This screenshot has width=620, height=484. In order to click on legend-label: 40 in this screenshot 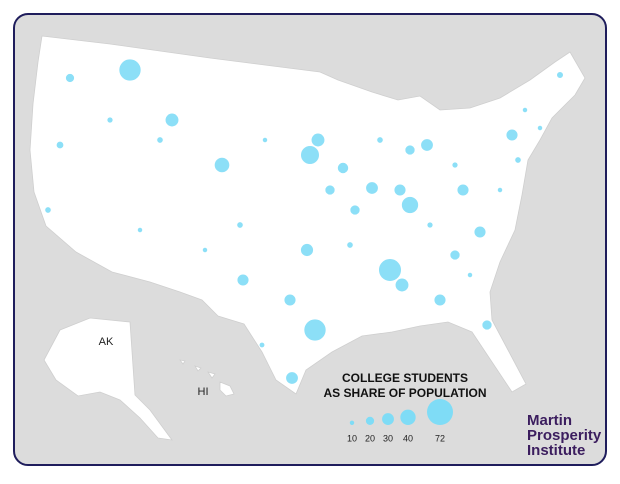, I will do `click(408, 438)`.